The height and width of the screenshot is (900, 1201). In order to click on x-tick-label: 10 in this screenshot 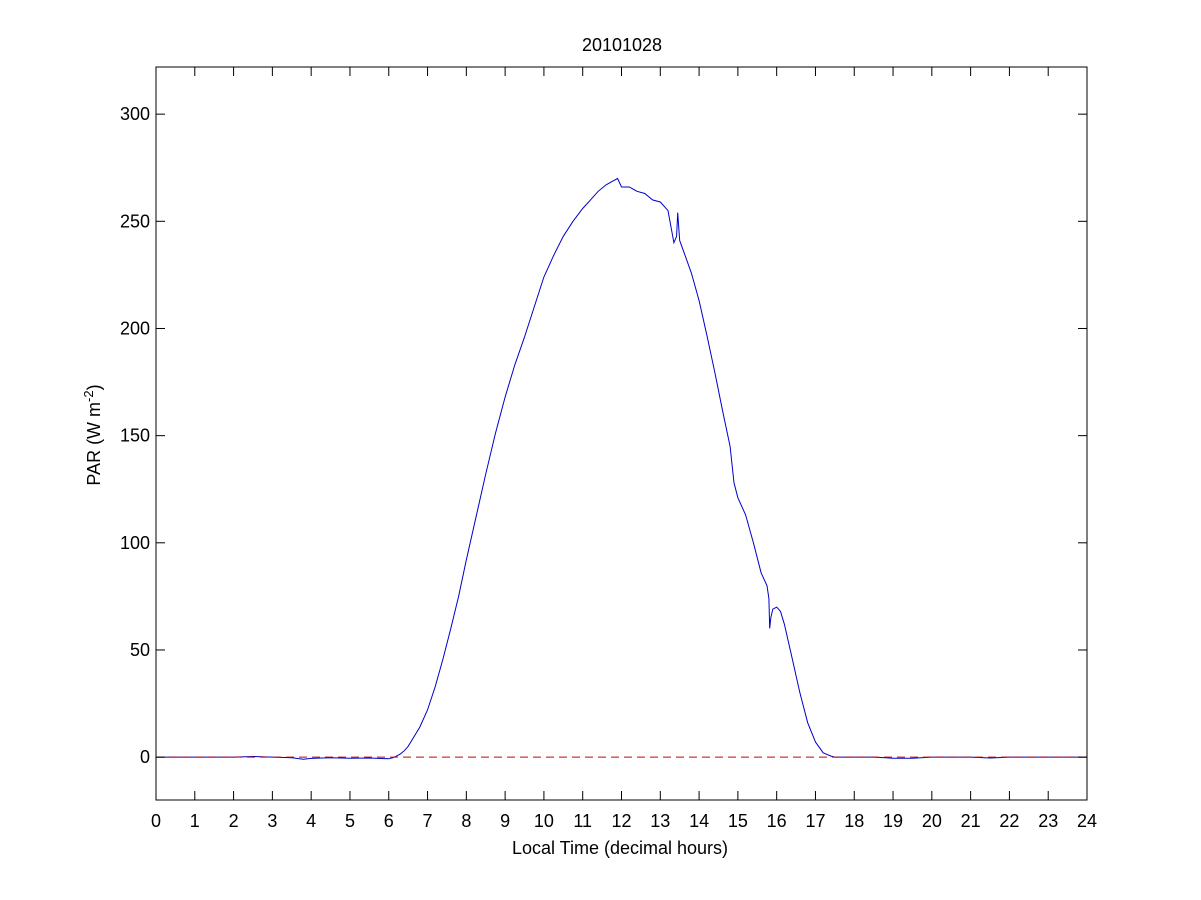, I will do `click(544, 821)`.